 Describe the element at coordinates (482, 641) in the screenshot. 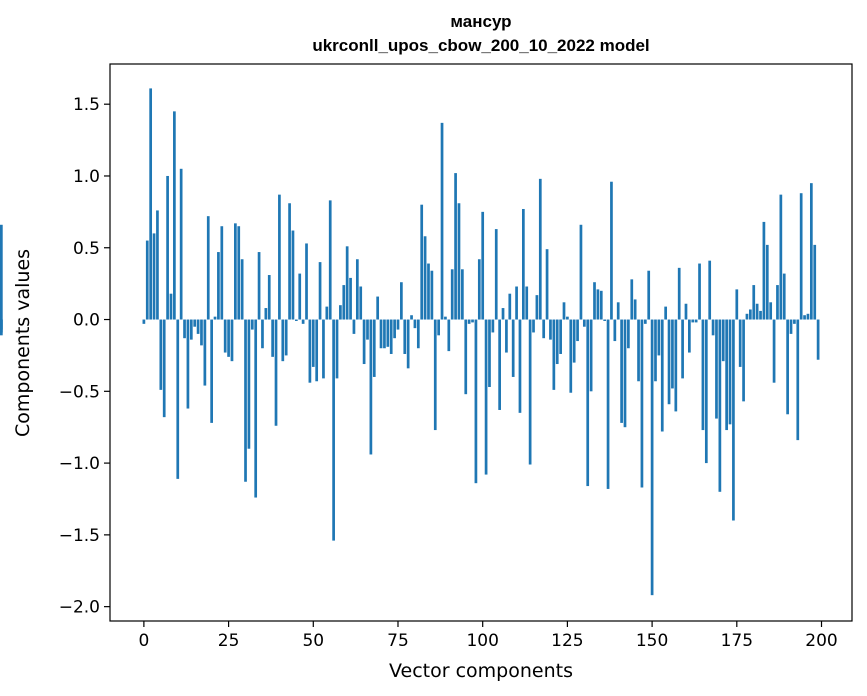

I see `x-tick-label: 100` at that location.